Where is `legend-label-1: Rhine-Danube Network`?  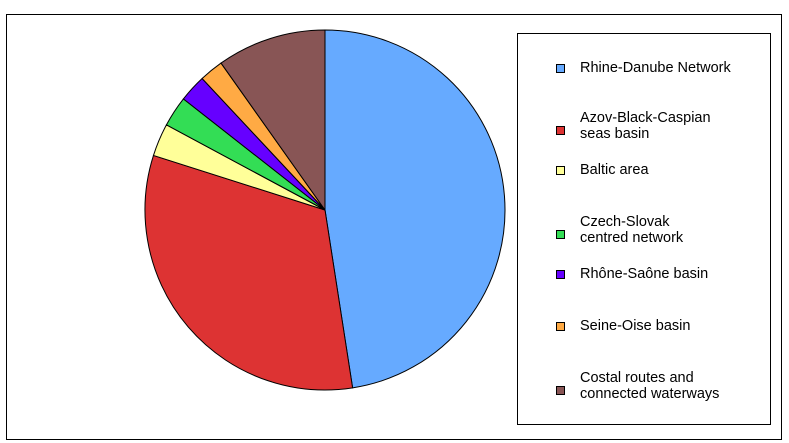 legend-label-1: Rhine-Danube Network is located at coordinates (672, 68).